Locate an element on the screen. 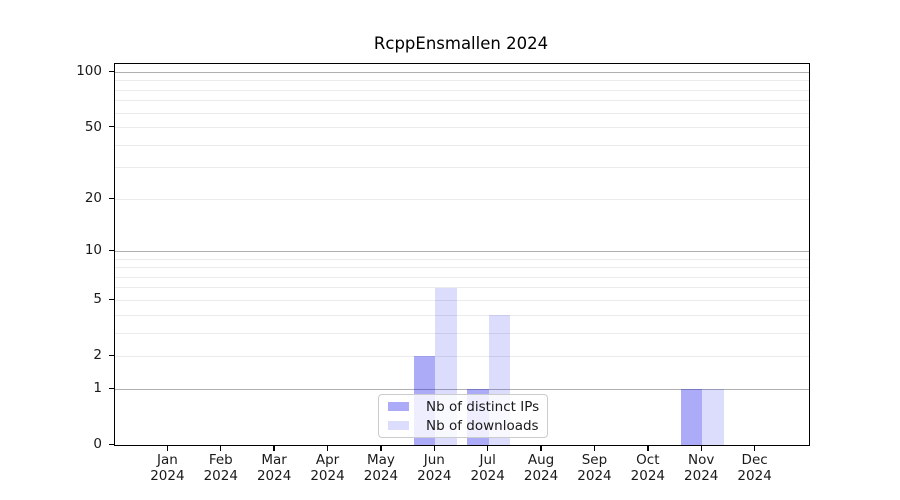 The width and height of the screenshot is (900, 500). y-tick-label-10: 10 is located at coordinates (93, 250).